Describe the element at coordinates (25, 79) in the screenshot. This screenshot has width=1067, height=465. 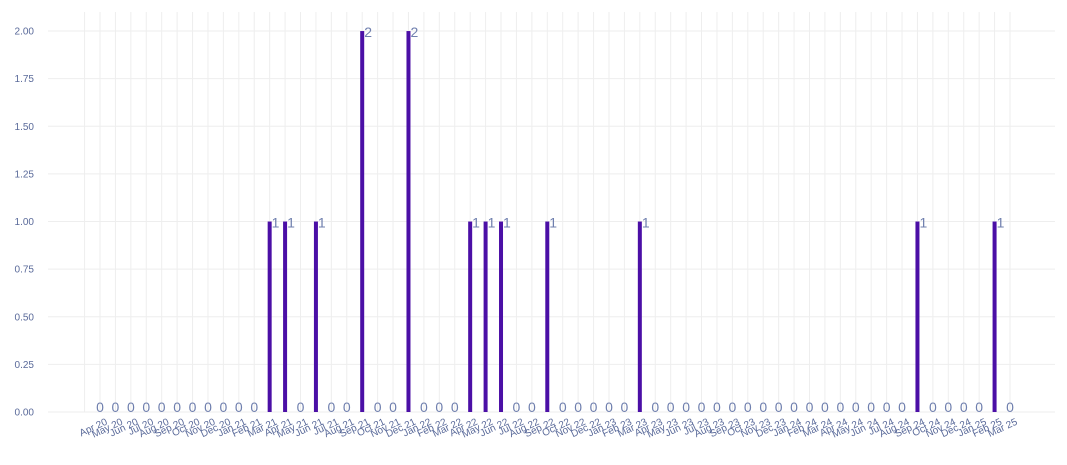
I see `y-tick-label: 1.75` at that location.